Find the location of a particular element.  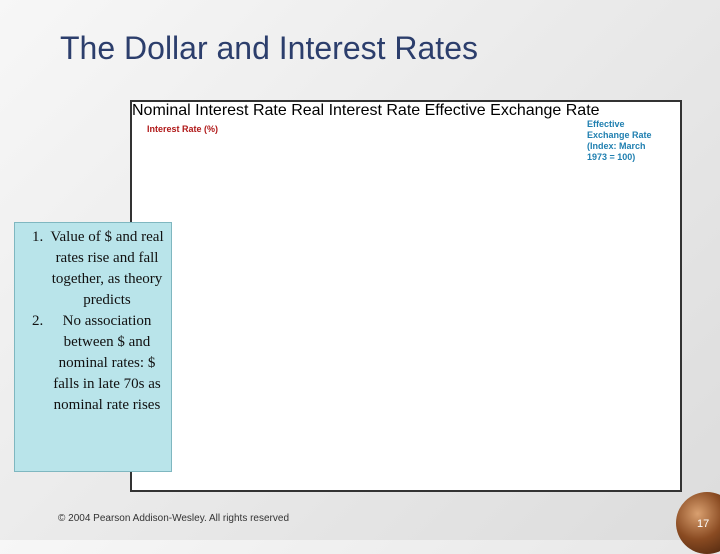

left-axis-title: Interest Rate (%) is located at coordinates (182, 129).